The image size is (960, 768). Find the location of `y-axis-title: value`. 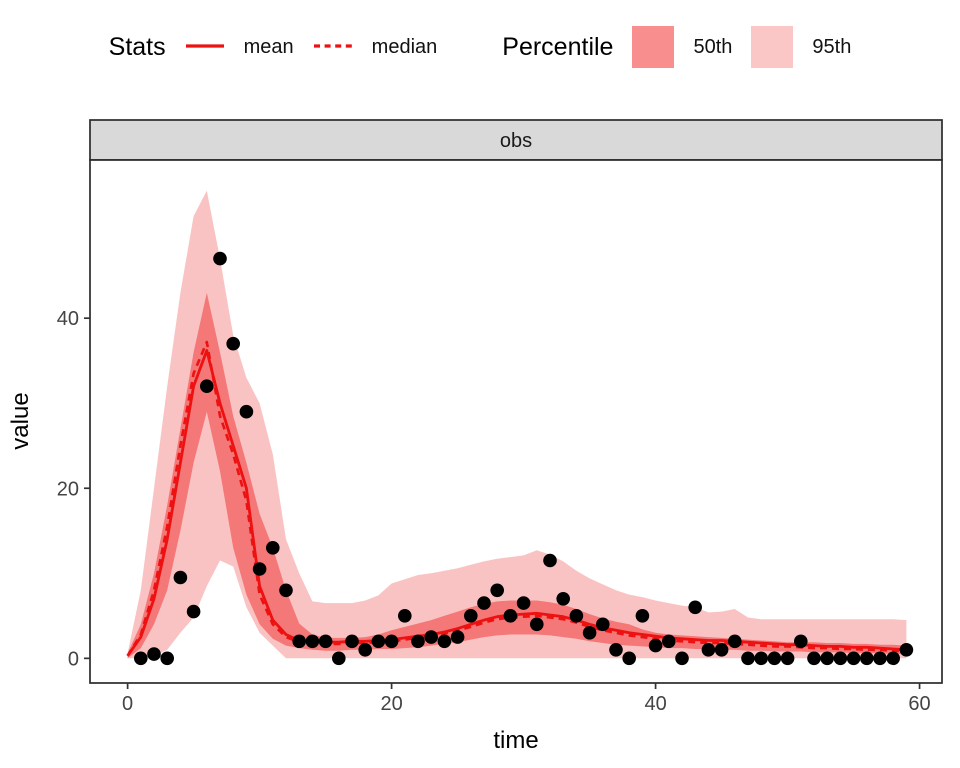

y-axis-title: value is located at coordinates (20, 420).